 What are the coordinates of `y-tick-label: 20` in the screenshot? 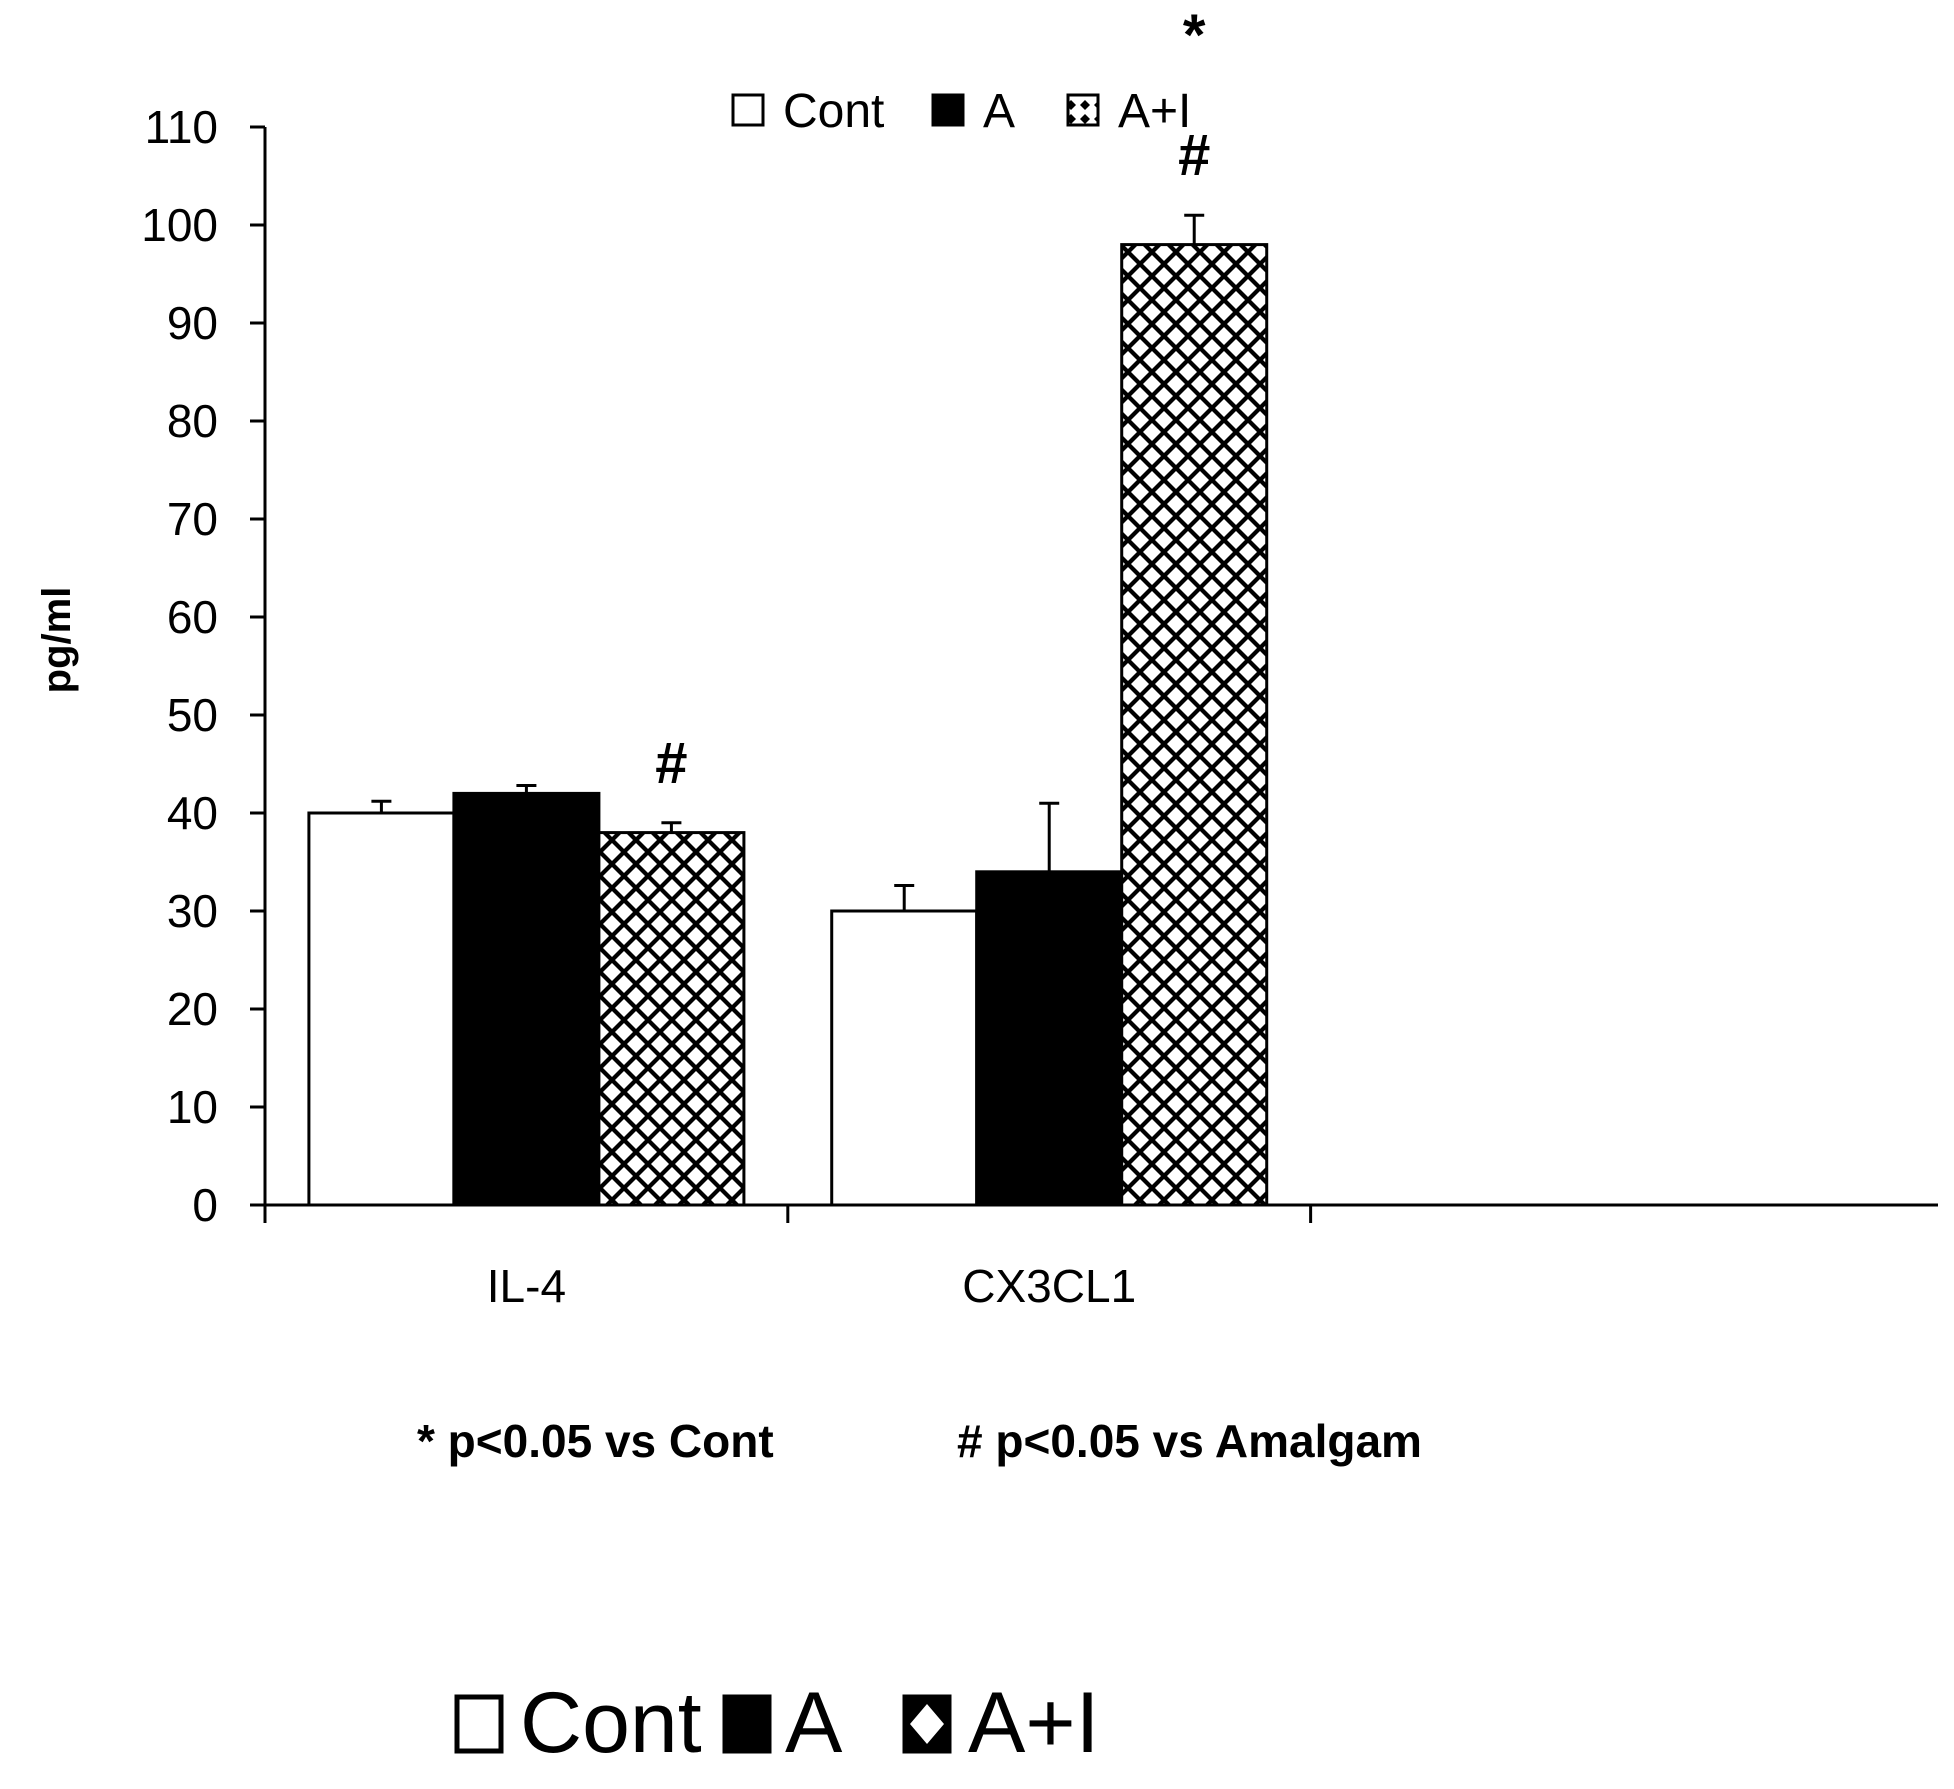 It's located at (192, 1009).